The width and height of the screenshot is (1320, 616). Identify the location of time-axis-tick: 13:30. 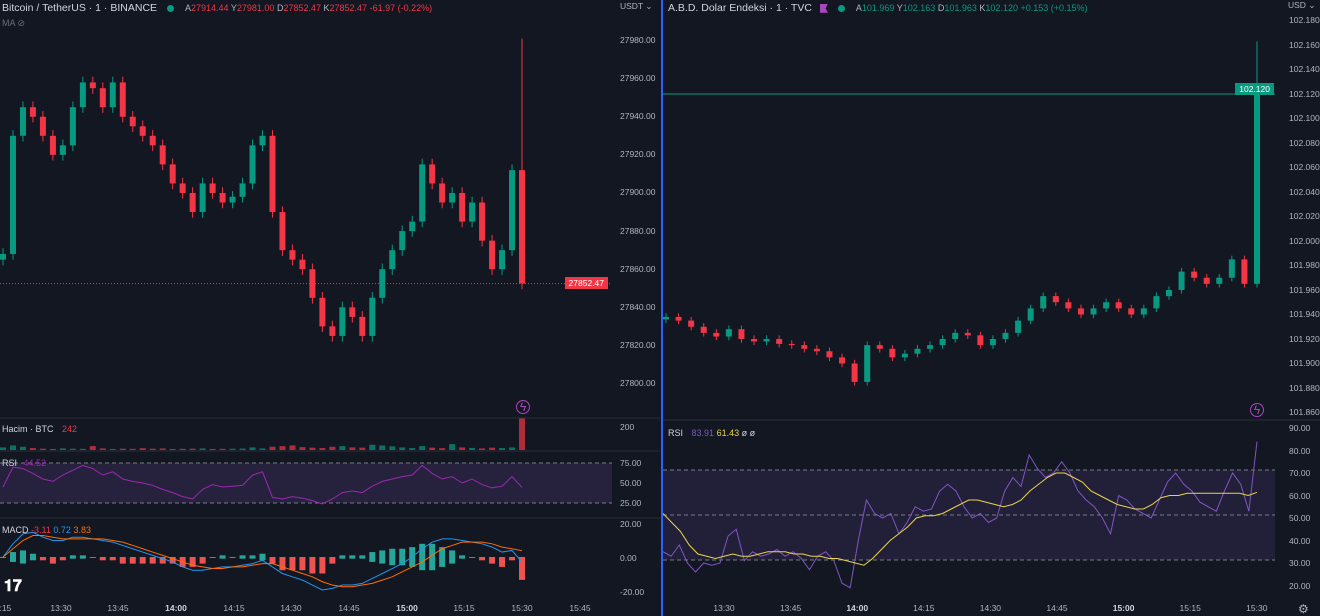
(61, 608).